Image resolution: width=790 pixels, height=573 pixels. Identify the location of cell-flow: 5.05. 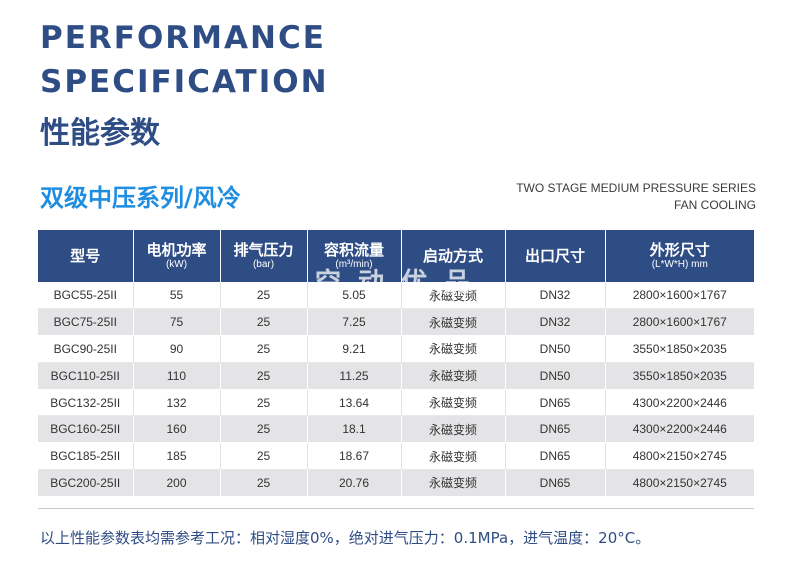
(353, 296).